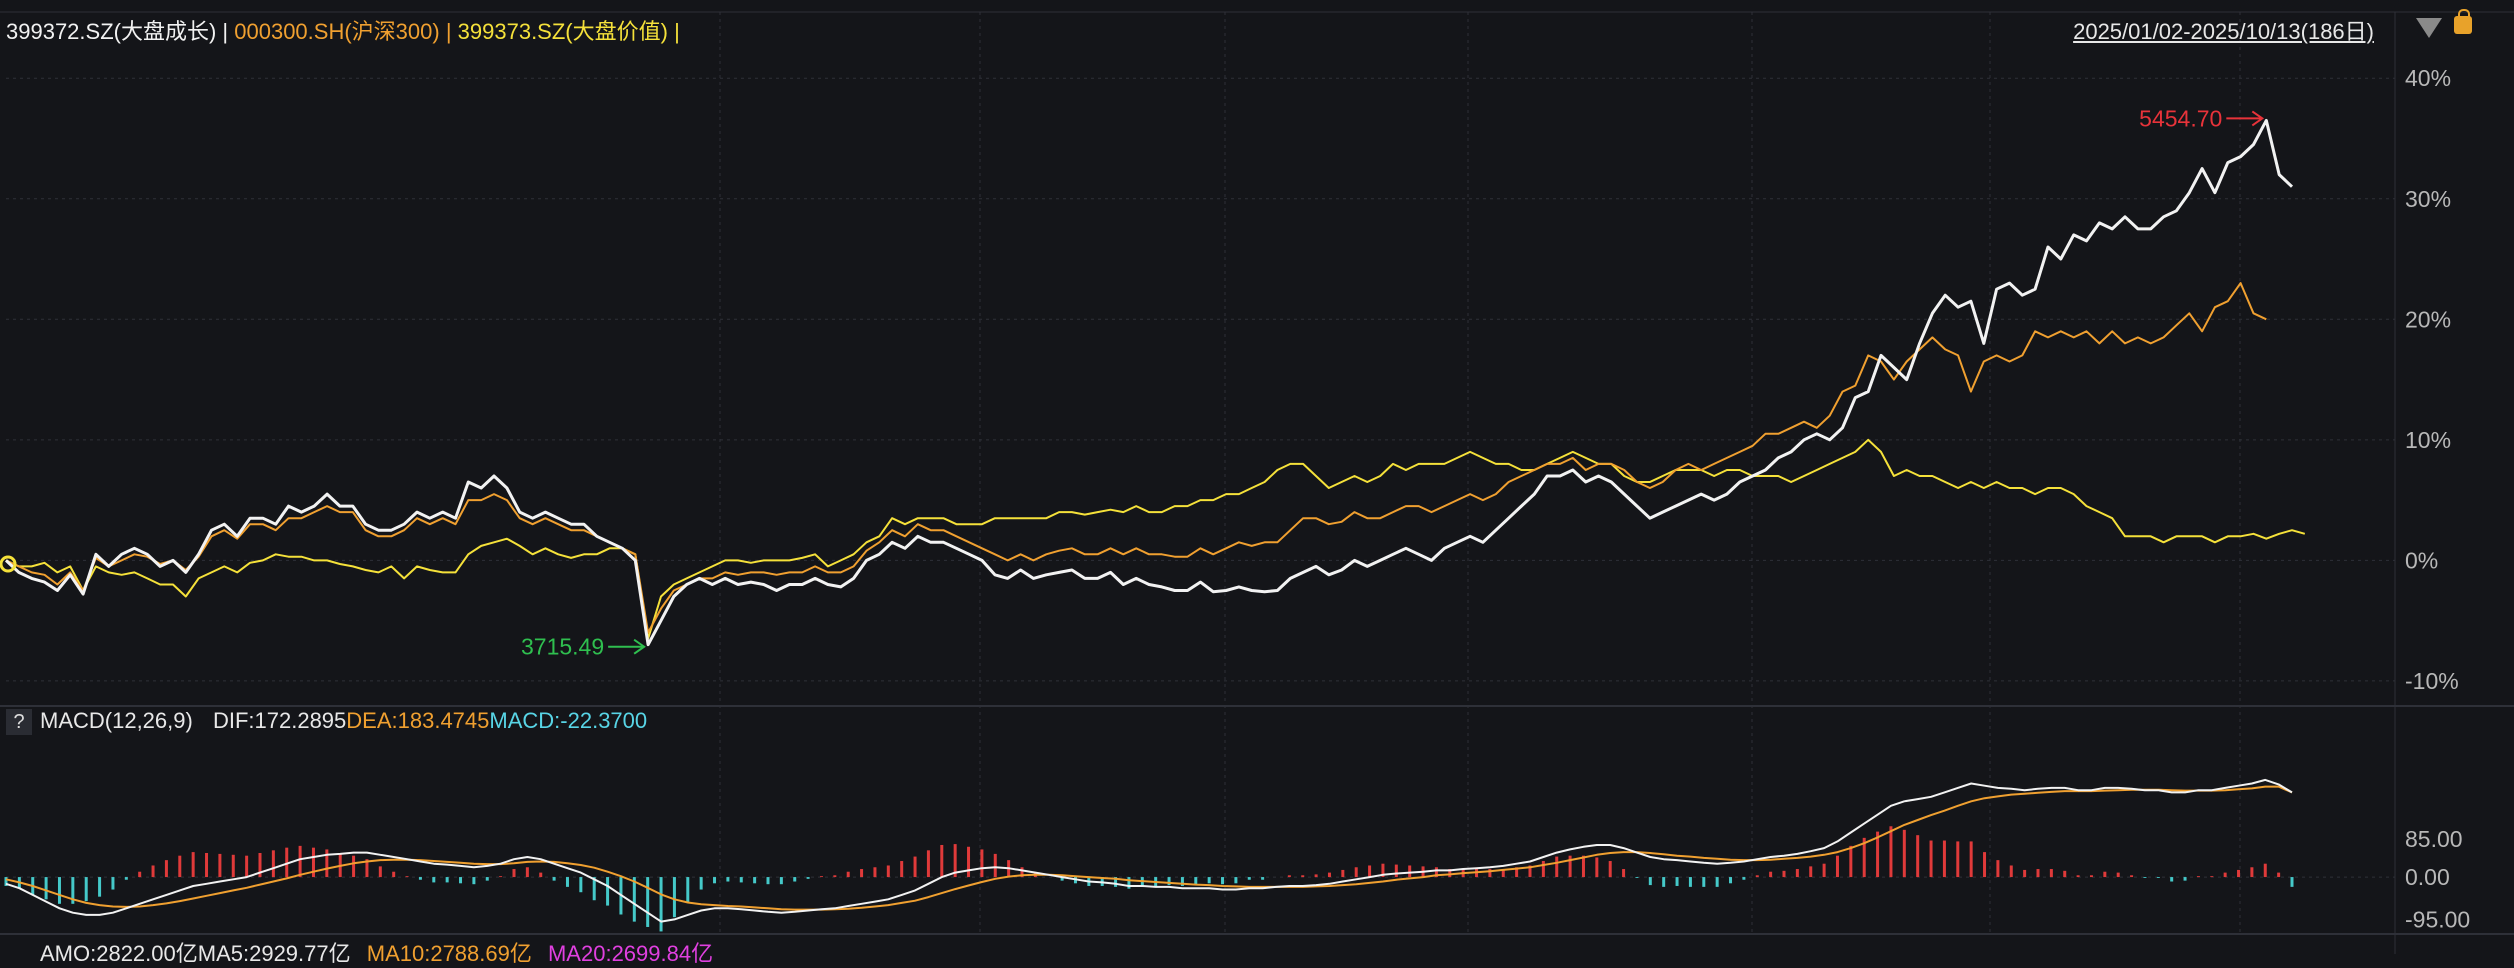 The image size is (2514, 968). What do you see at coordinates (8, 564) in the screenshot?
I see `series-start-marker` at bounding box center [8, 564].